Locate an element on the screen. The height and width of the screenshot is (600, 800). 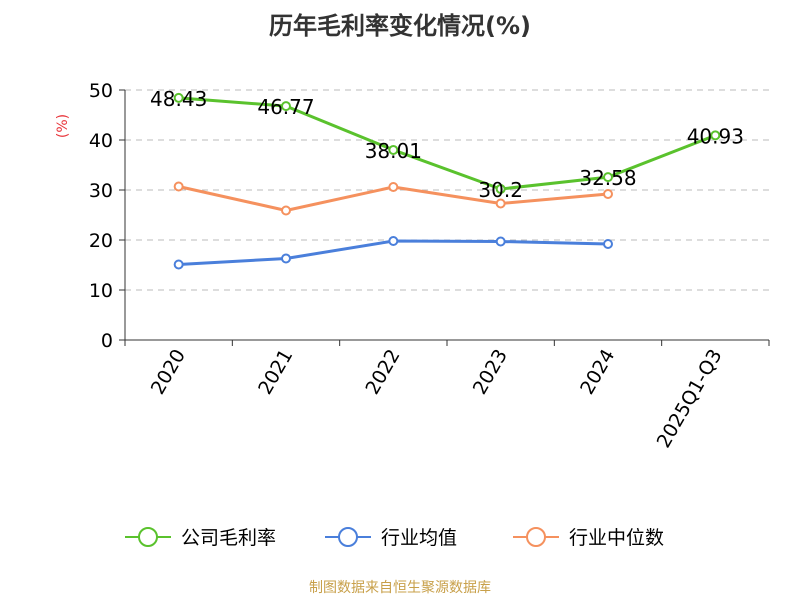
data-label: 40.93 is located at coordinates (715, 136).